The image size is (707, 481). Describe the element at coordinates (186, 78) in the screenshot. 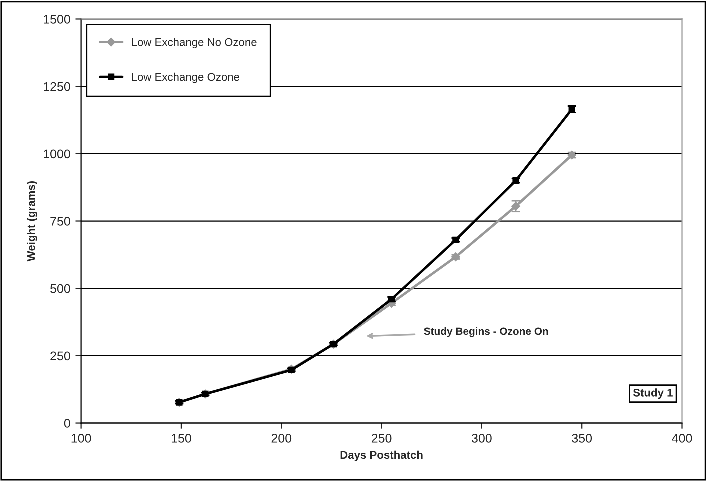

I see `legend-label: Low Exchange Ozone` at that location.